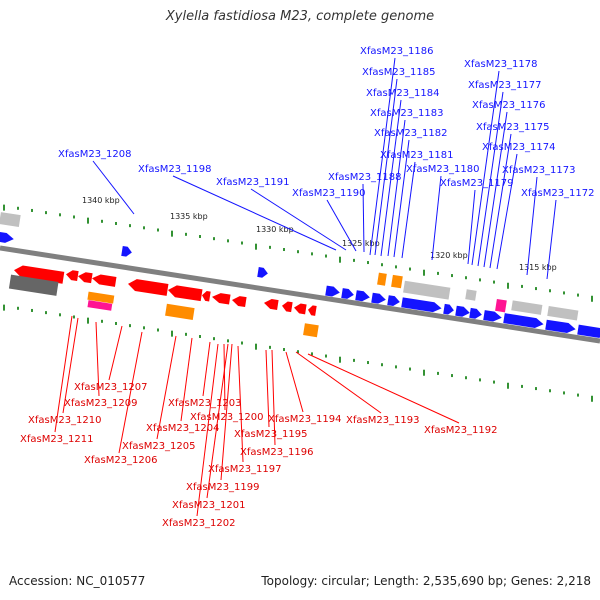 The width and height of the screenshot is (600, 600). I want to click on gene-label: XfasM23_1177, so click(505, 85).